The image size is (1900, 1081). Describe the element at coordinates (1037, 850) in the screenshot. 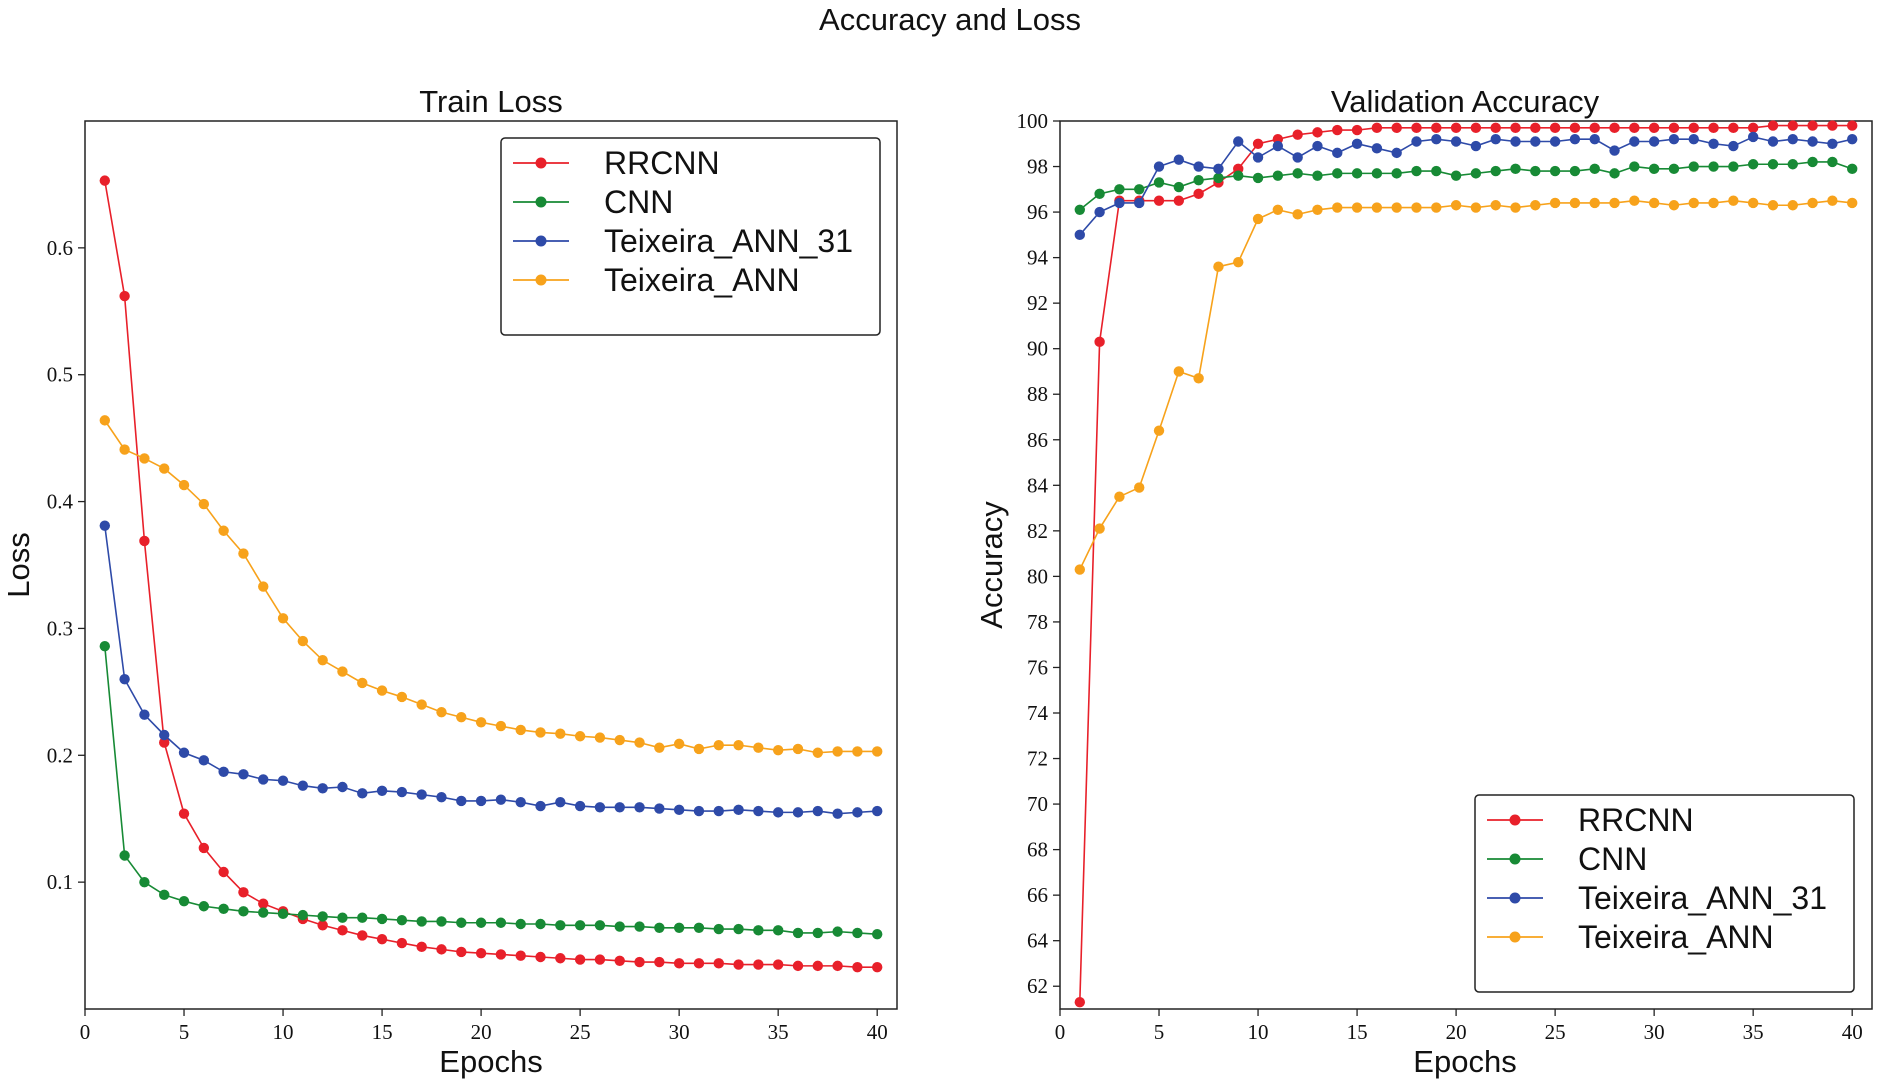

I see `validation-accuracy-y-tick-label: 68` at that location.